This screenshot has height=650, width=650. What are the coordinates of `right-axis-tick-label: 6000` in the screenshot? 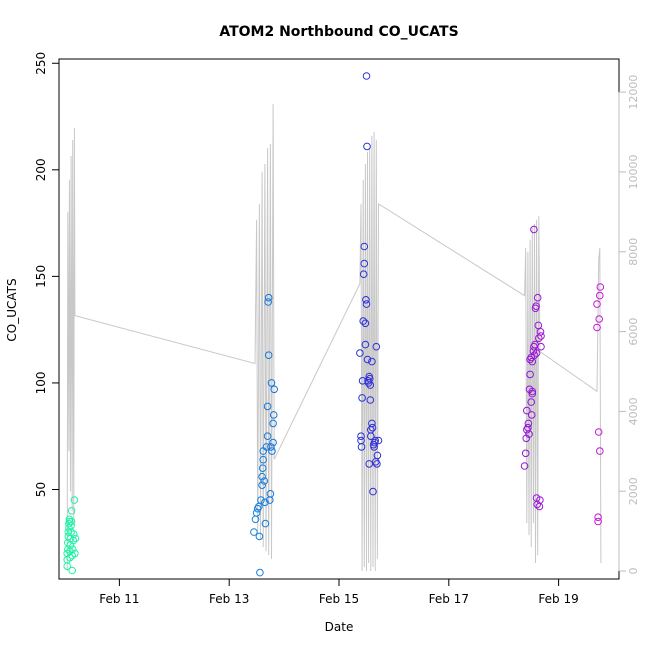 It's located at (633, 332).